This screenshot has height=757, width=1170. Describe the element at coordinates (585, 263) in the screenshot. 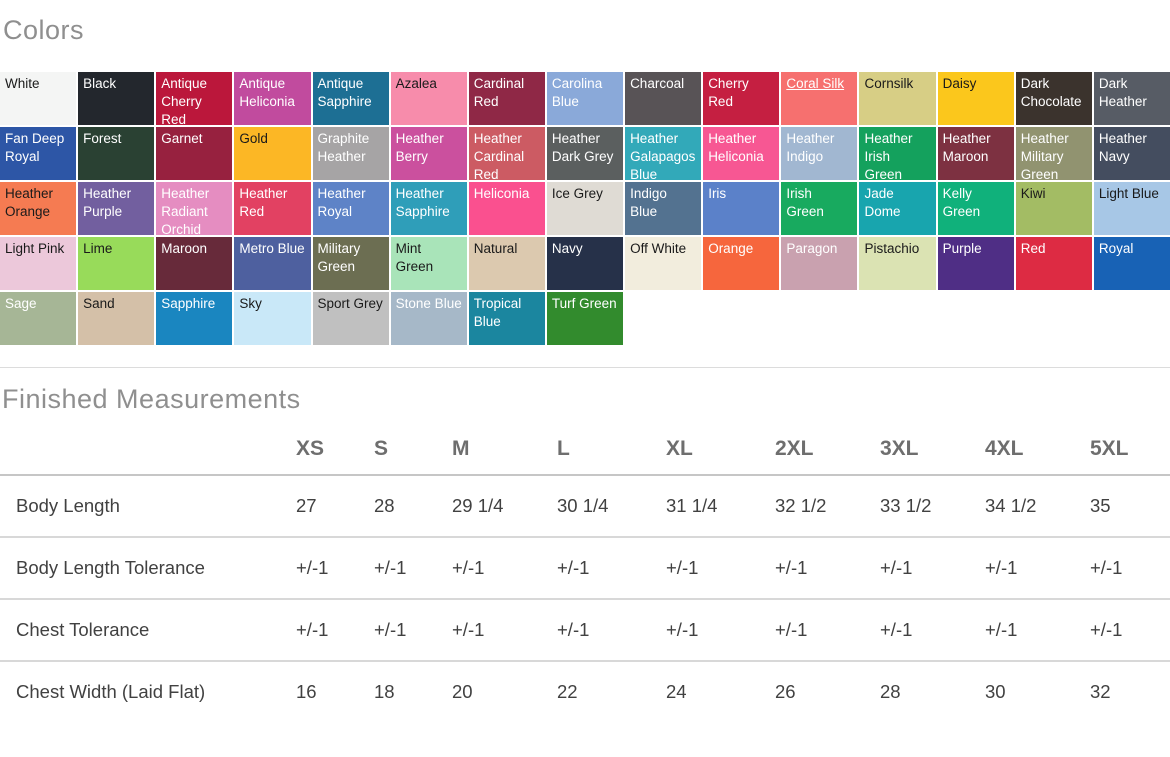

I see `color-swatch-navy: Navy` at that location.